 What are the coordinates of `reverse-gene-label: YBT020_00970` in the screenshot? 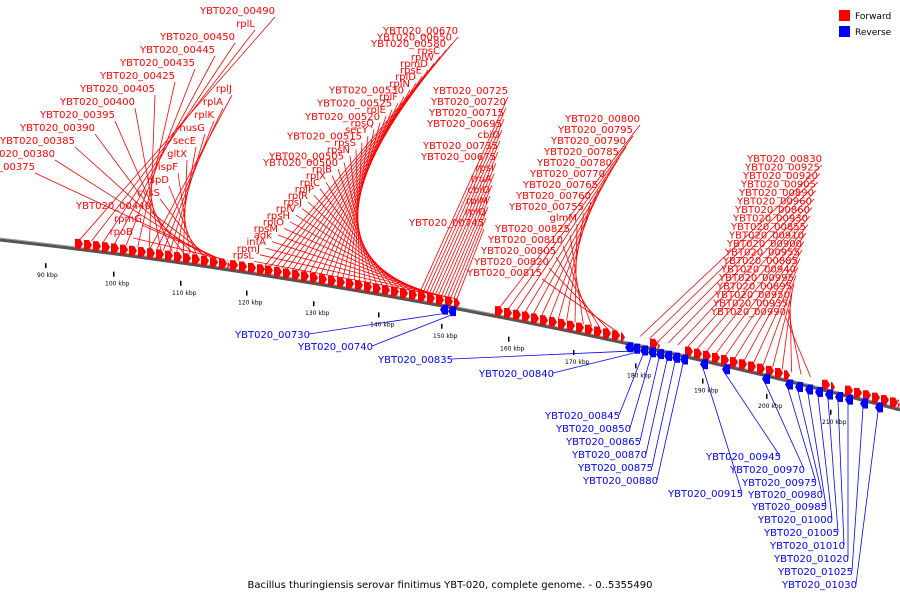 It's located at (767, 470).